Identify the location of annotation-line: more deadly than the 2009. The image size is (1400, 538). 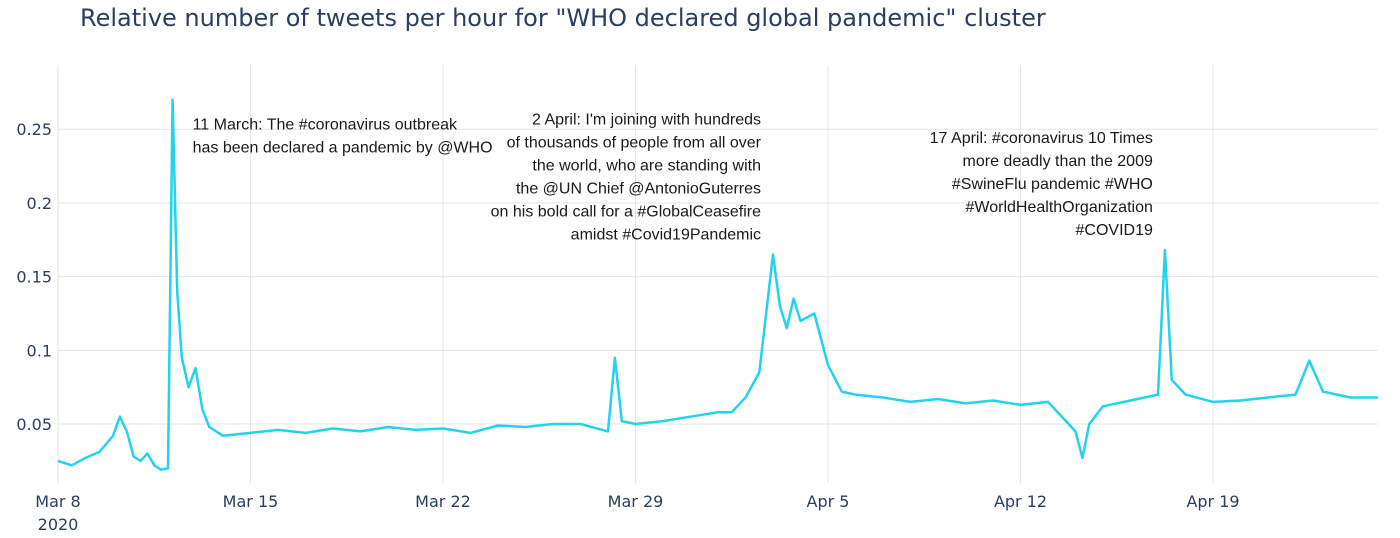
(1058, 161).